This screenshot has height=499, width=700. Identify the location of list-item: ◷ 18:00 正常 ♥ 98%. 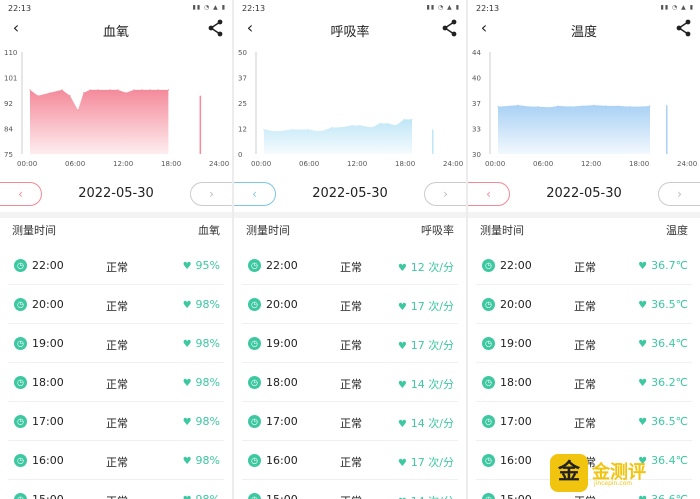
(116, 382).